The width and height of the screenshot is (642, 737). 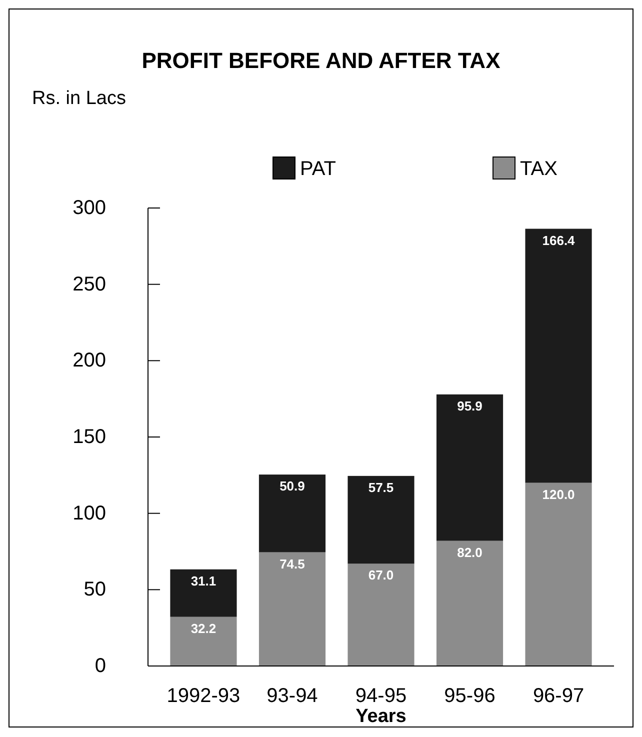 I want to click on y-tick-label: 0, so click(x=100, y=666).